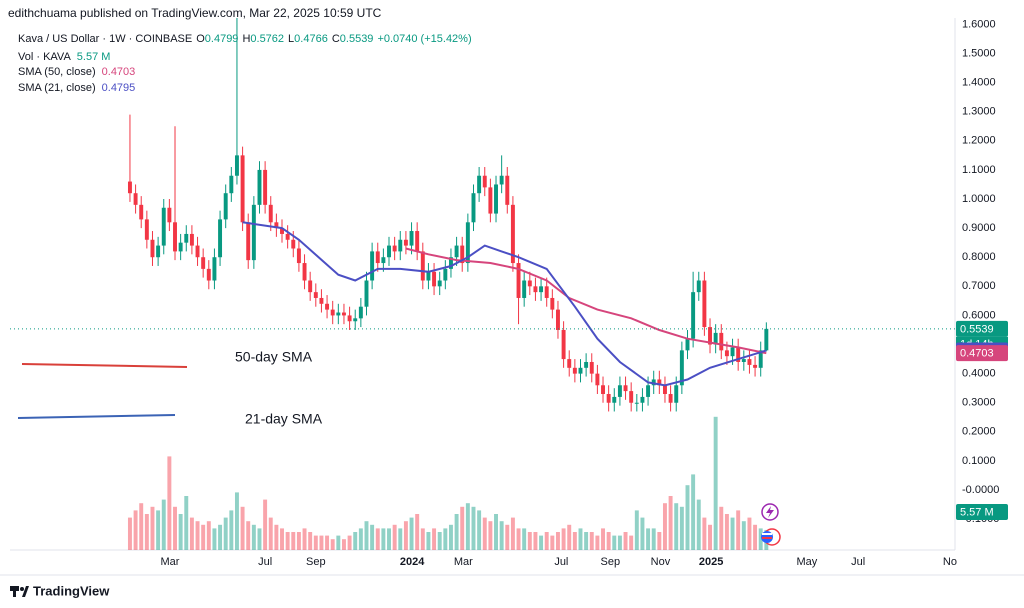 Image resolution: width=1024 pixels, height=608 pixels. What do you see at coordinates (979, 141) in the screenshot?
I see `y-tick-label: 1.2000` at bounding box center [979, 141].